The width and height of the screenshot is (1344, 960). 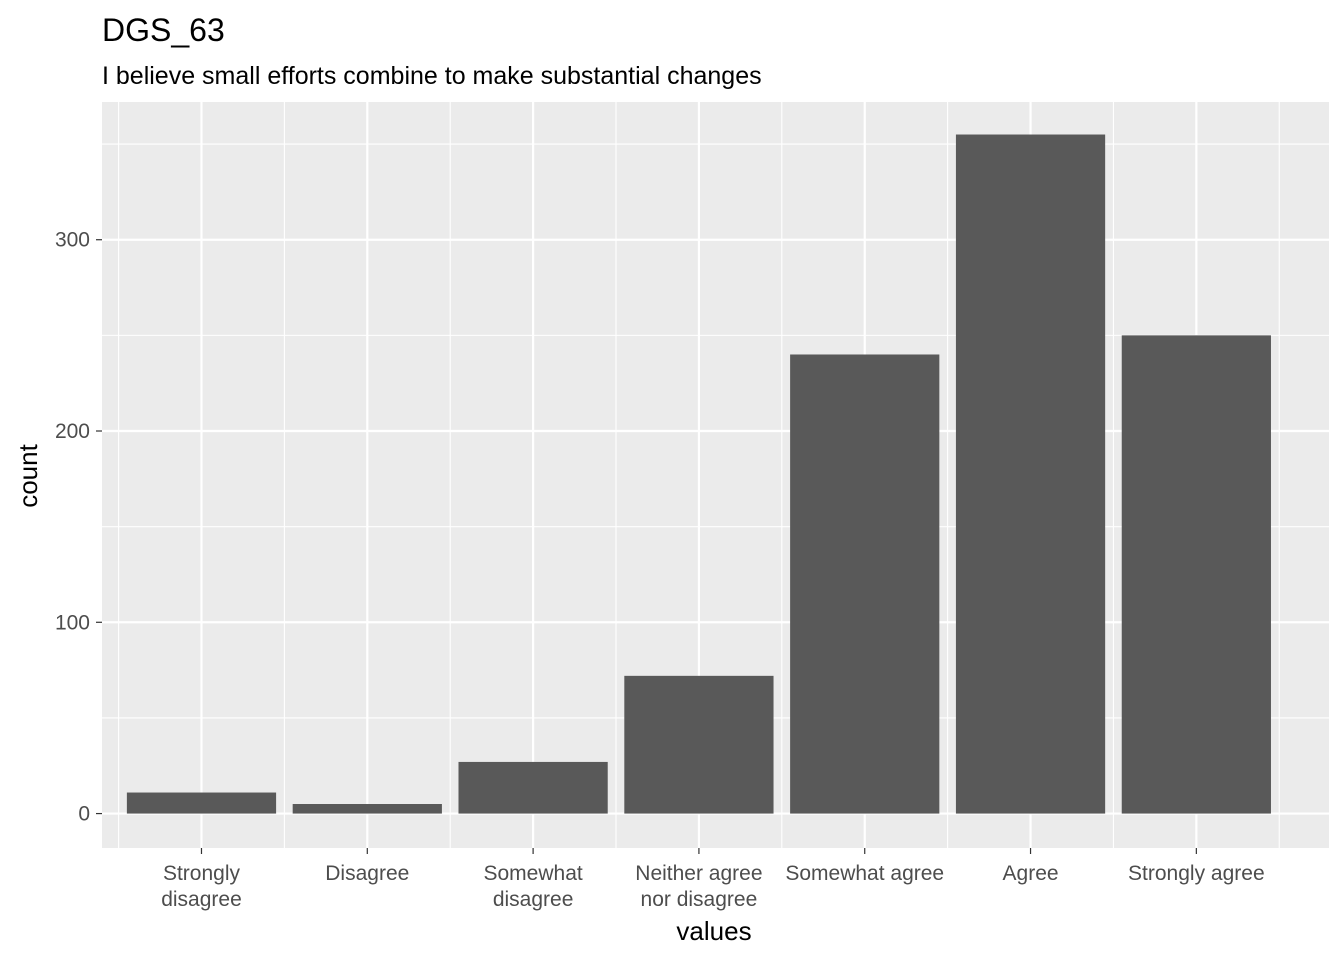 I want to click on chart-title: DGS_63, so click(x=163, y=30).